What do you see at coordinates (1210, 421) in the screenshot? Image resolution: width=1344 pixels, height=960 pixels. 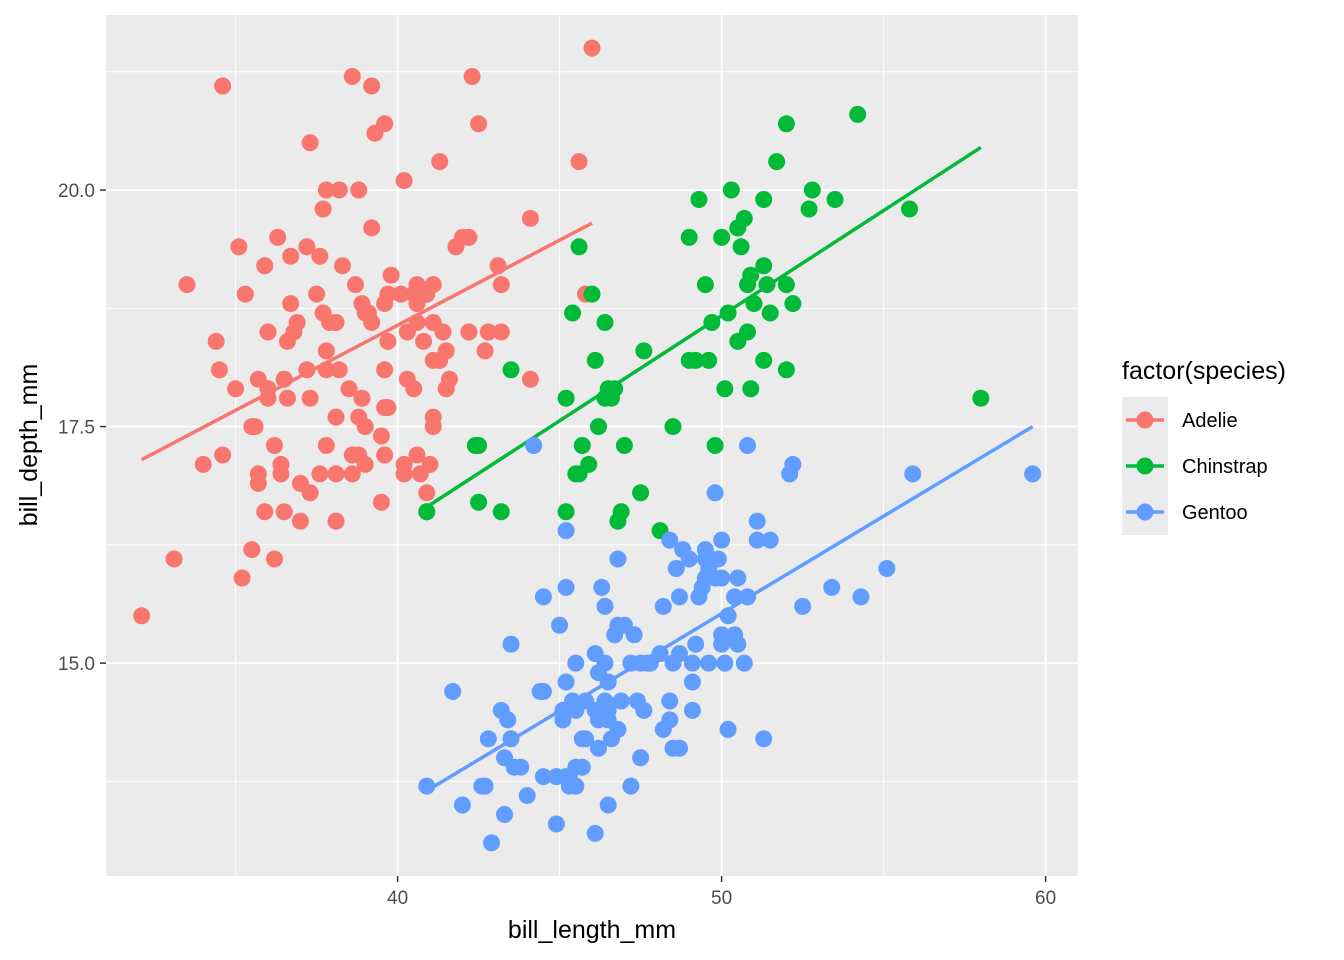 I see `legend-label-adelie: Adelie` at bounding box center [1210, 421].